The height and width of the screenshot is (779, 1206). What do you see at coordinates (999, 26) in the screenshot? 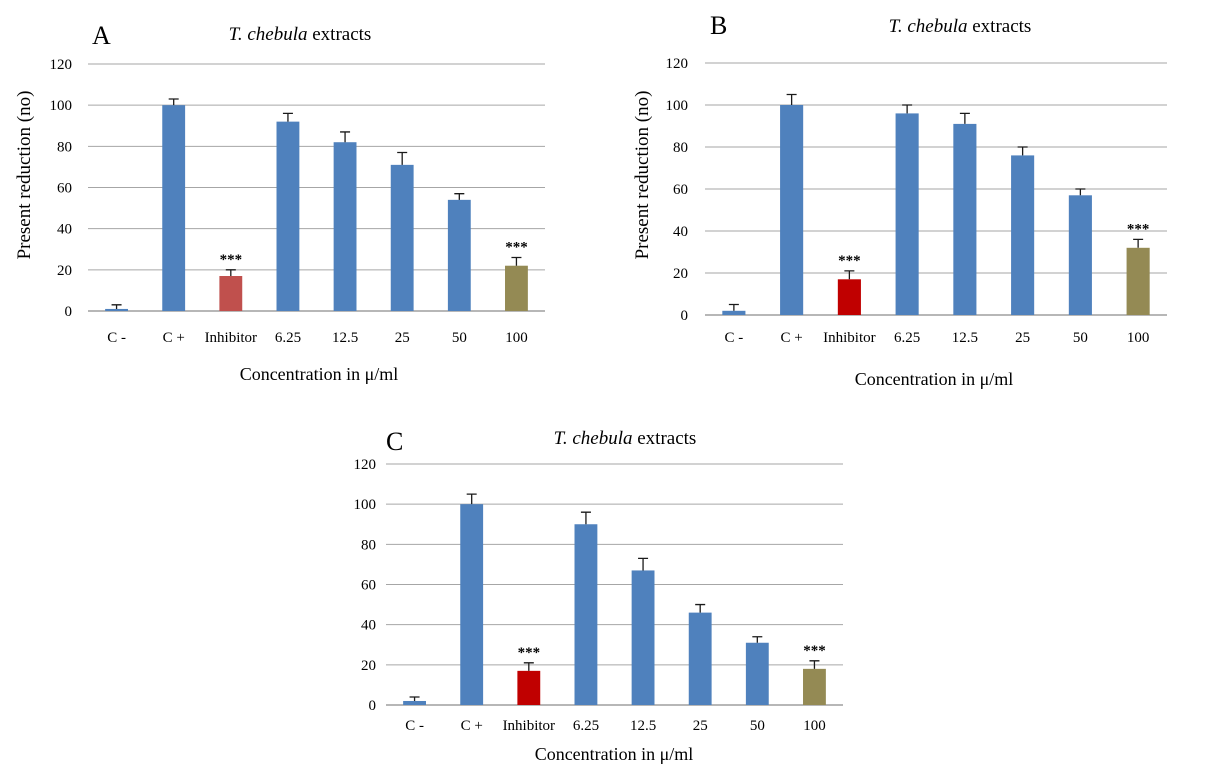
I see `chart-title-rest-b: extracts` at bounding box center [999, 26].